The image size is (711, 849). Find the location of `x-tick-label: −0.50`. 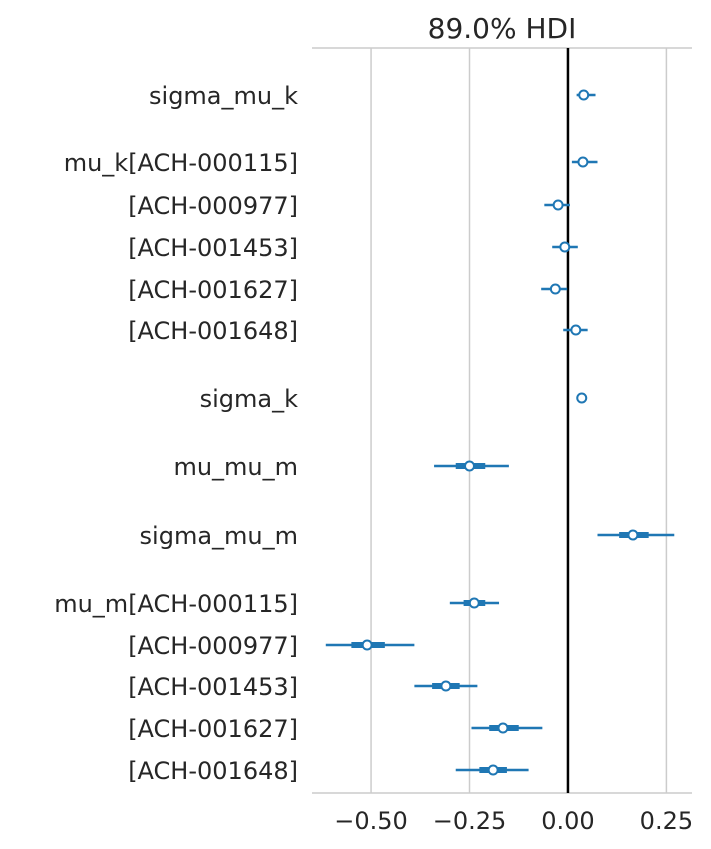

x-tick-label: −0.50 is located at coordinates (371, 821).